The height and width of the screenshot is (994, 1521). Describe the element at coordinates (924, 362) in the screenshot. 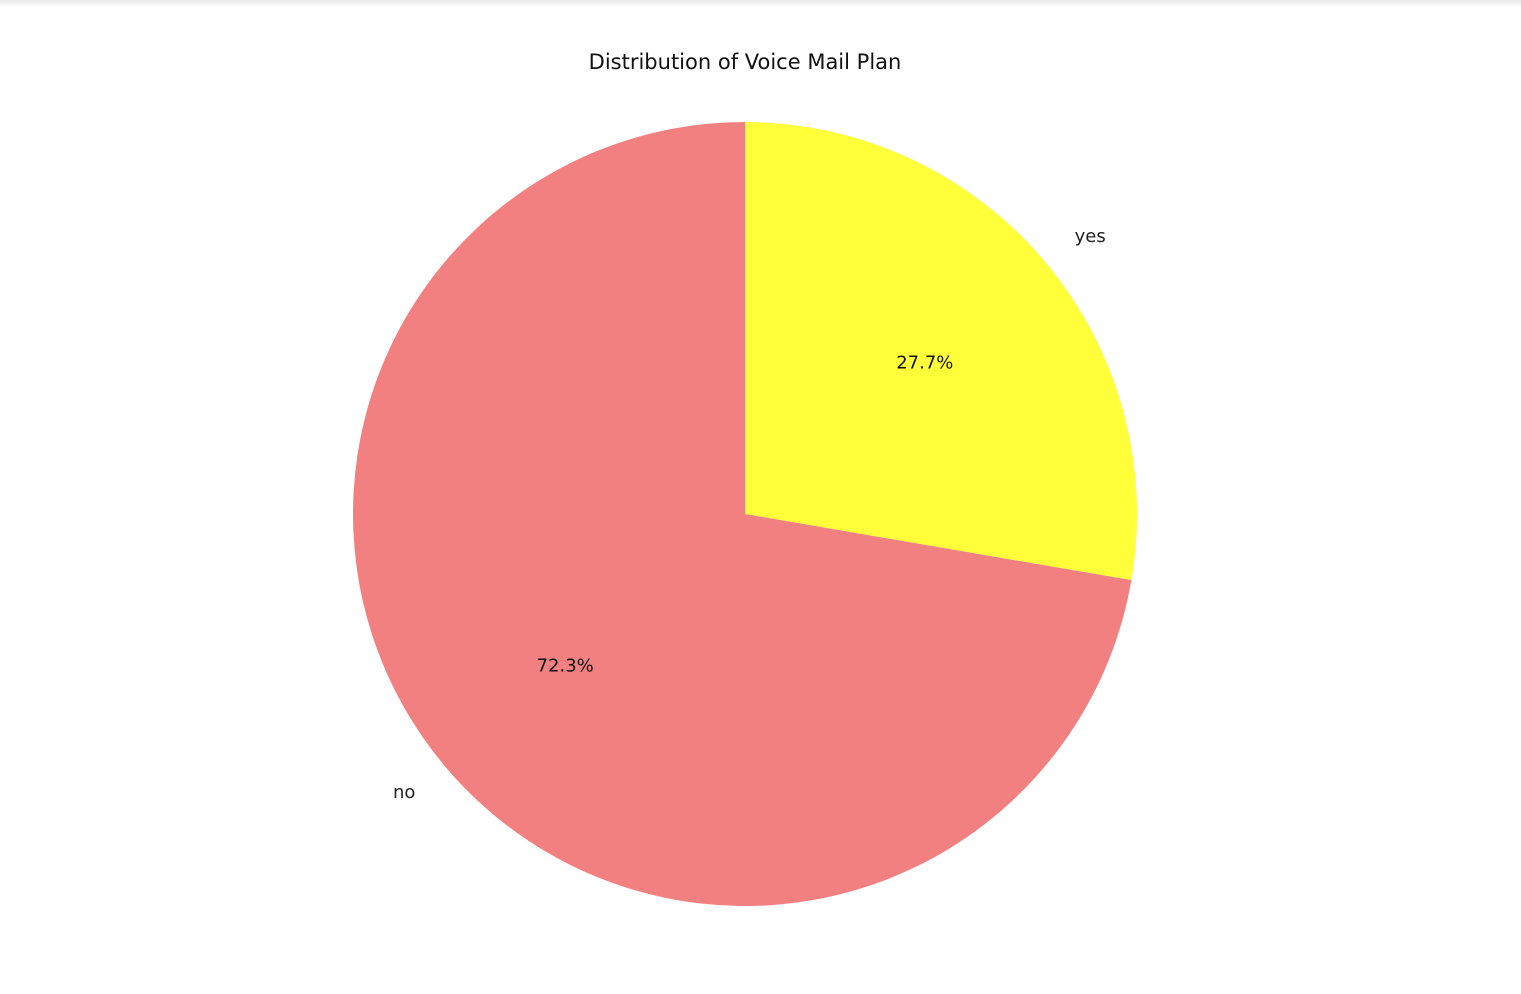

I see `pct-label-yes: 27.7%` at that location.